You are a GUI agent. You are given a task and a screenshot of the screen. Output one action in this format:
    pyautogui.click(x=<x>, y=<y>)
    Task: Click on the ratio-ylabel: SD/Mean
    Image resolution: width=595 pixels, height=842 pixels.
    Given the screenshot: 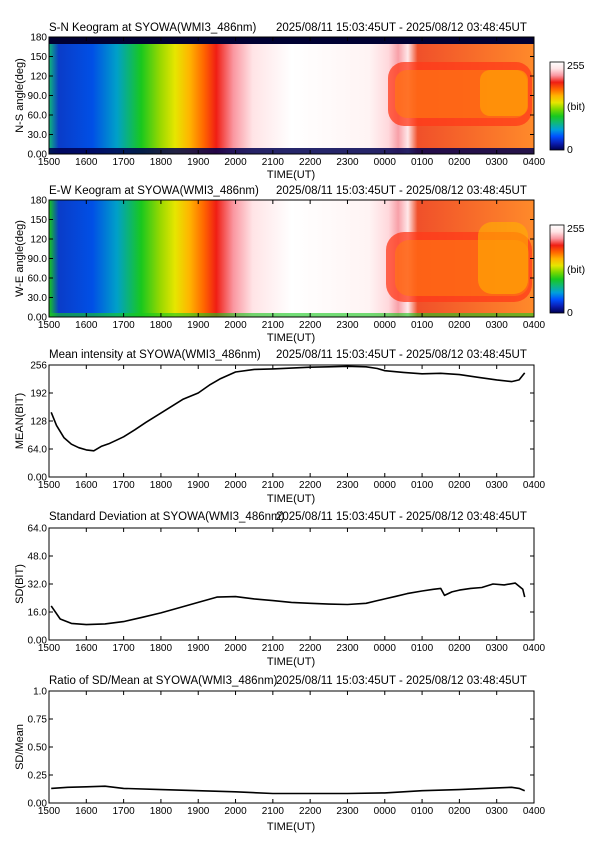 What is the action you would take?
    pyautogui.click(x=20, y=747)
    